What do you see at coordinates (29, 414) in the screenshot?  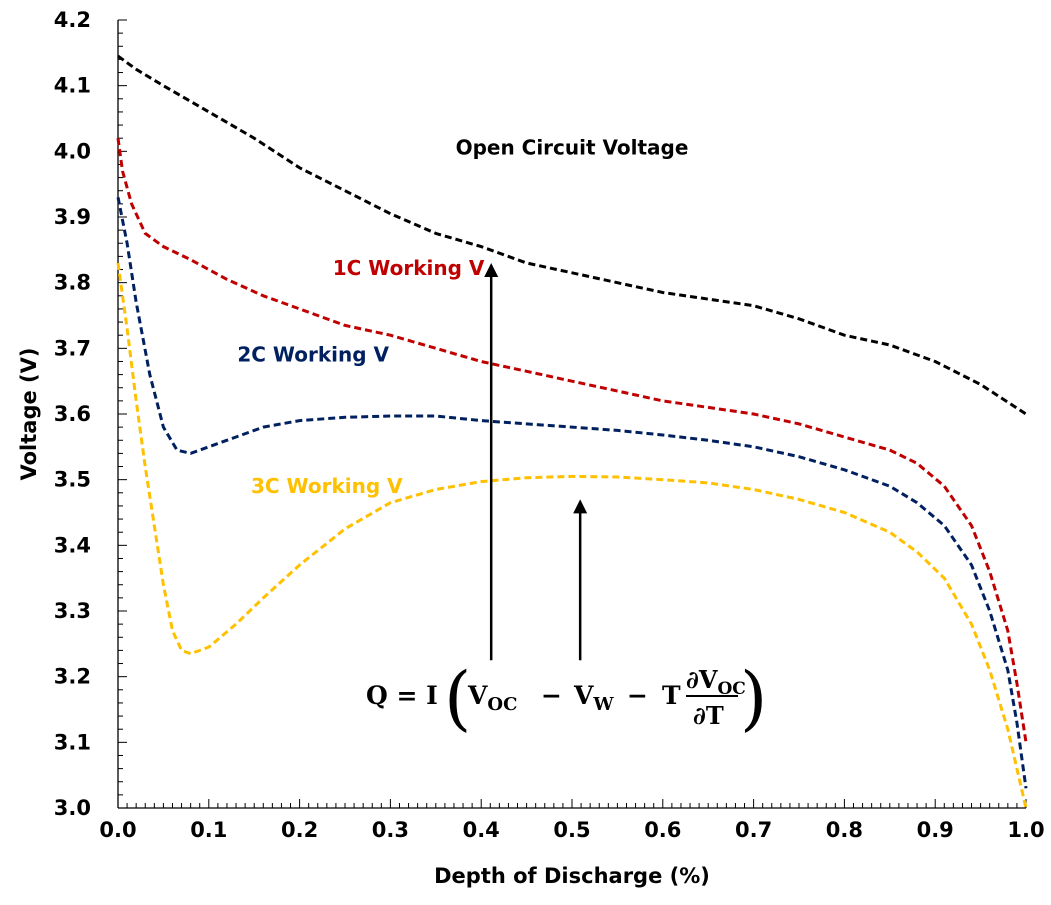 I see `y-axis-title: Voltage (V)` at bounding box center [29, 414].